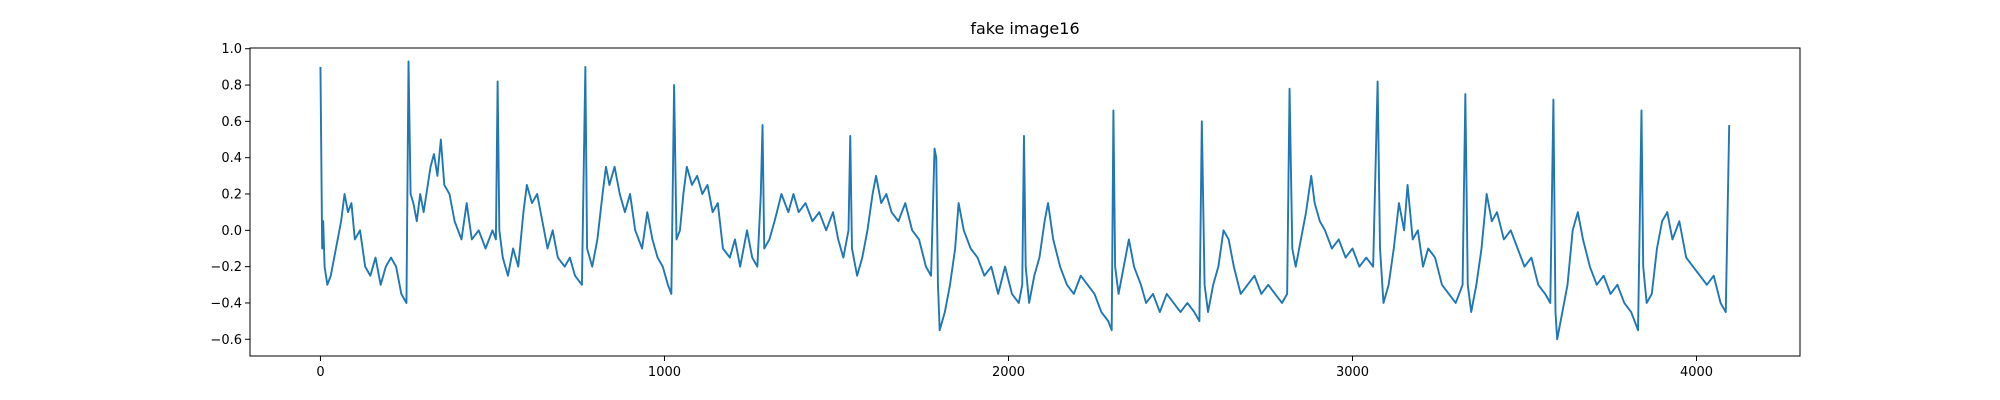 This screenshot has height=400, width=2000. What do you see at coordinates (231, 86) in the screenshot?
I see `y-tick-label: 0.8` at bounding box center [231, 86].